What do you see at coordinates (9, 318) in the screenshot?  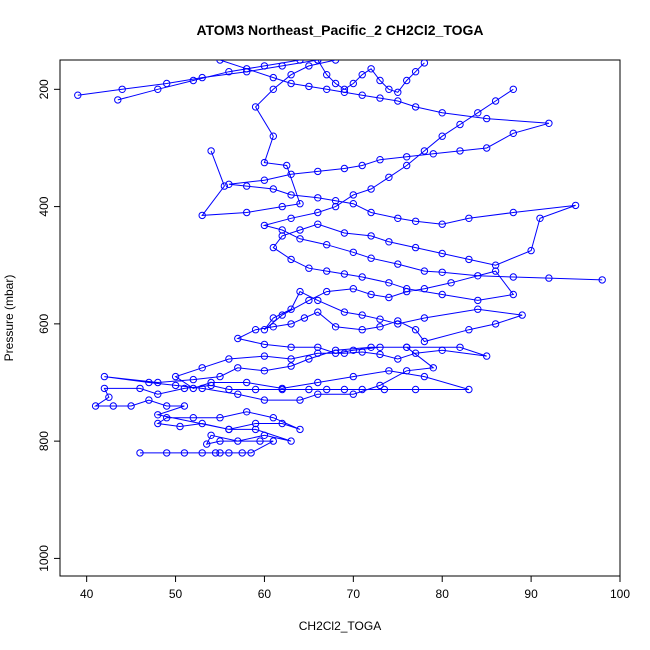 I see `y-axis-label: Pressure (mbar)` at bounding box center [9, 318].